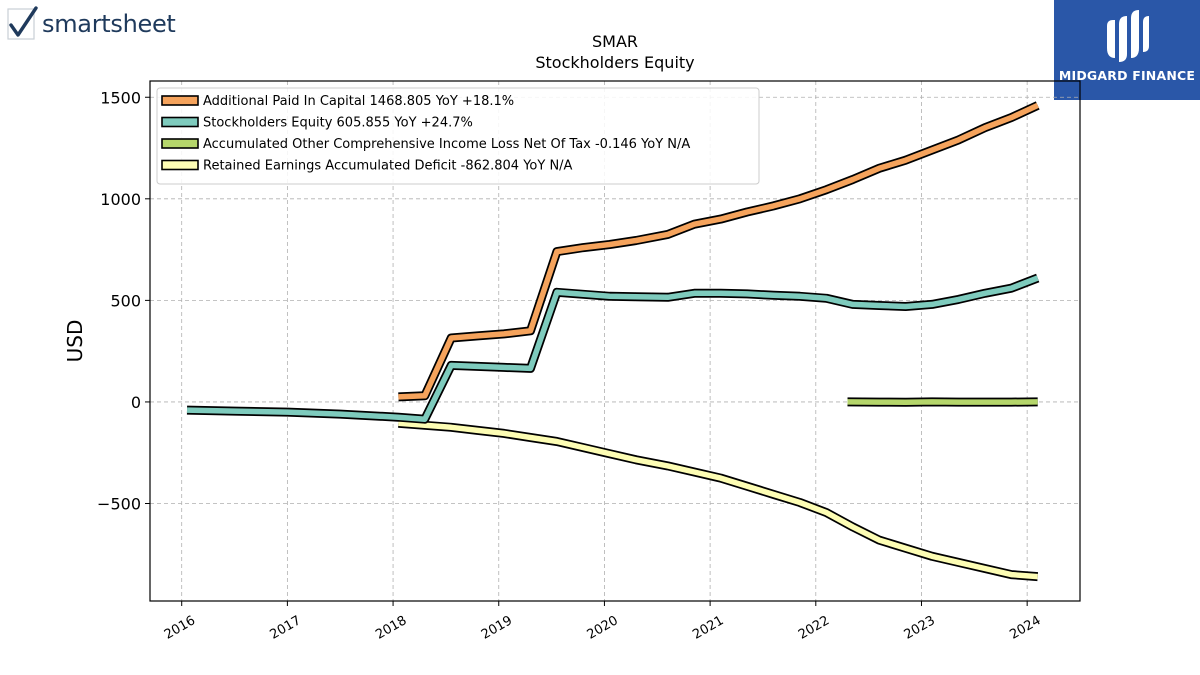  What do you see at coordinates (119, 504) in the screenshot?
I see `y-tick-label: −500` at bounding box center [119, 504].